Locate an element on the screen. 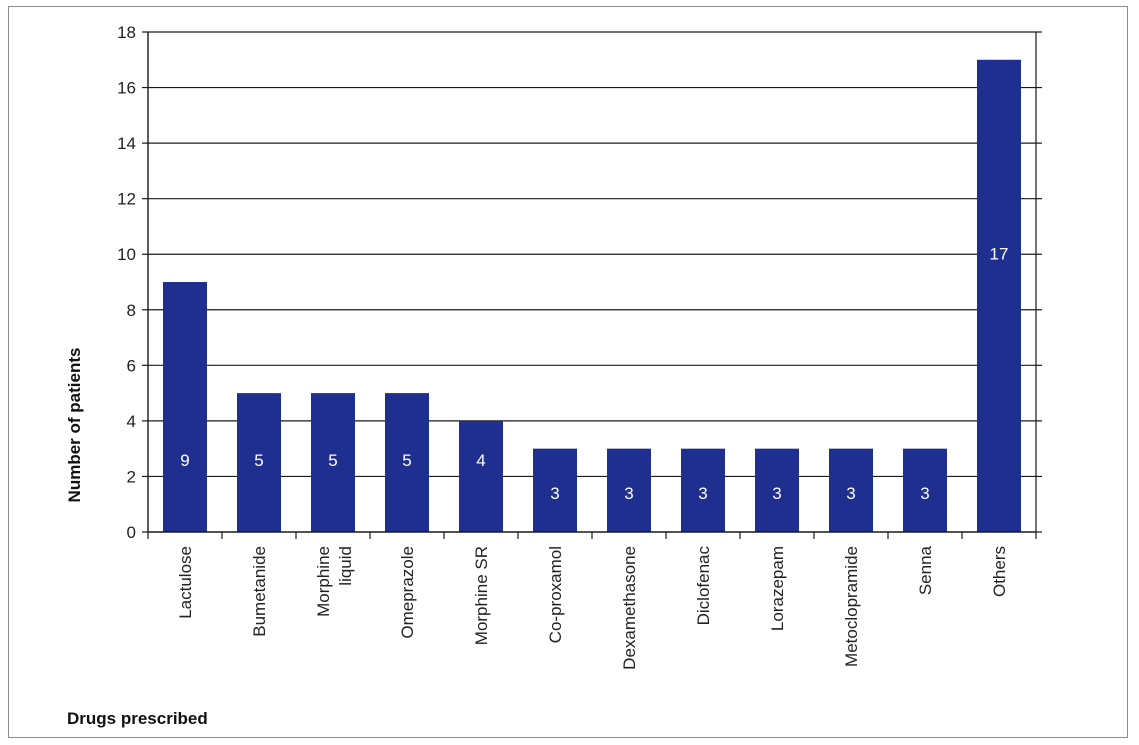 This screenshot has height=745, width=1139. x-tick-label-line: Bumetanide is located at coordinates (259, 591).